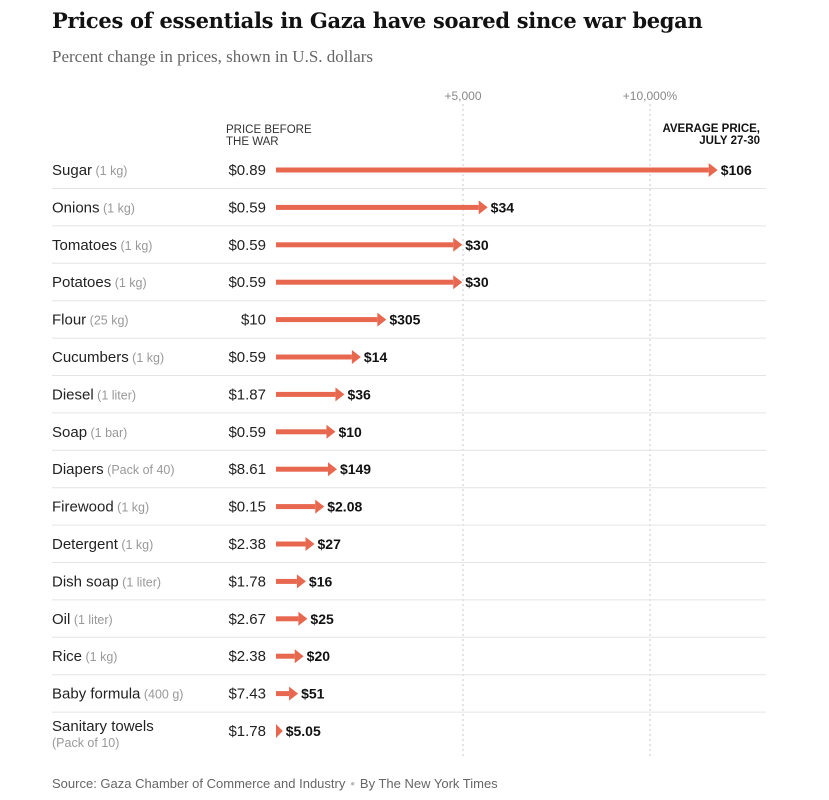 This screenshot has width=829, height=800. I want to click on item-label: Onions (1 kg), so click(93, 207).